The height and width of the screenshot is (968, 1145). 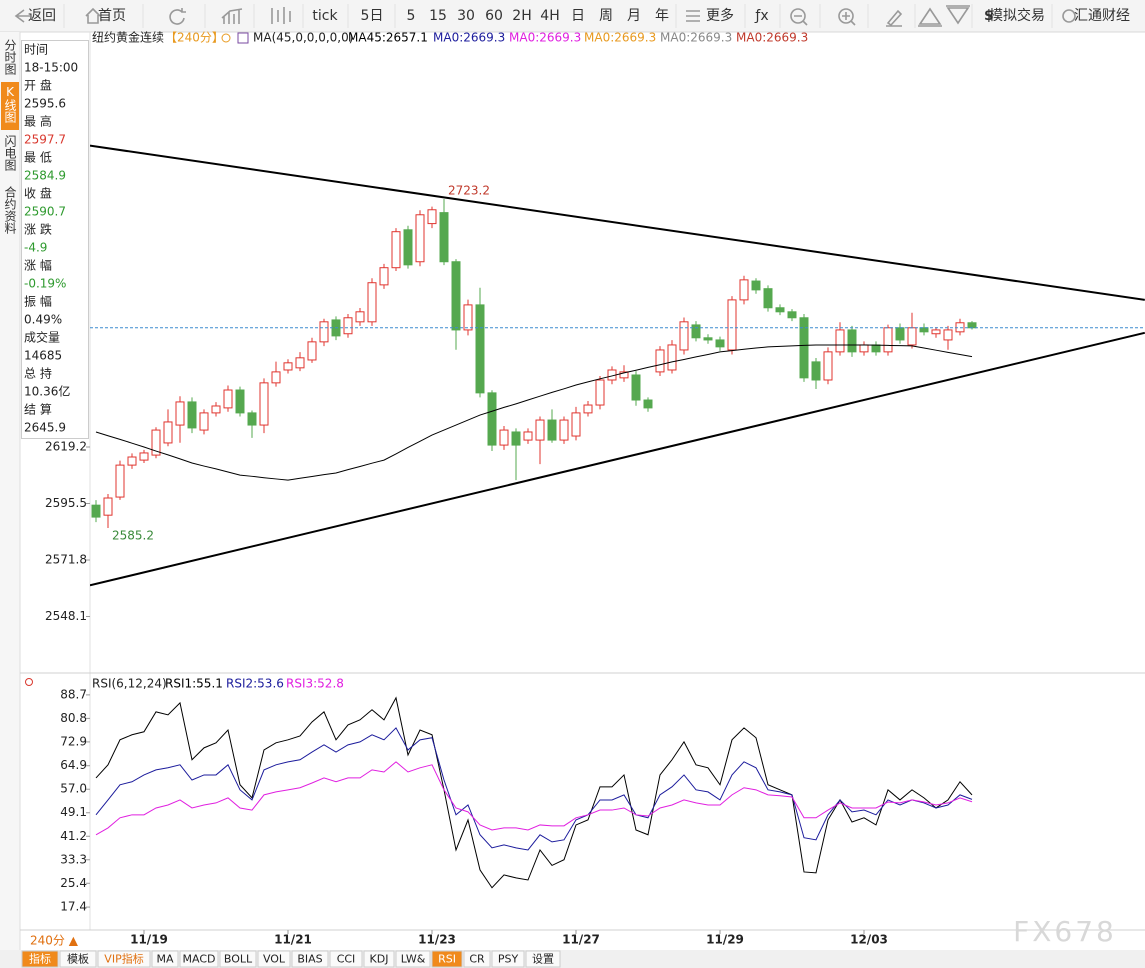 I want to click on y-tick-label: 72.9, so click(x=73, y=741).